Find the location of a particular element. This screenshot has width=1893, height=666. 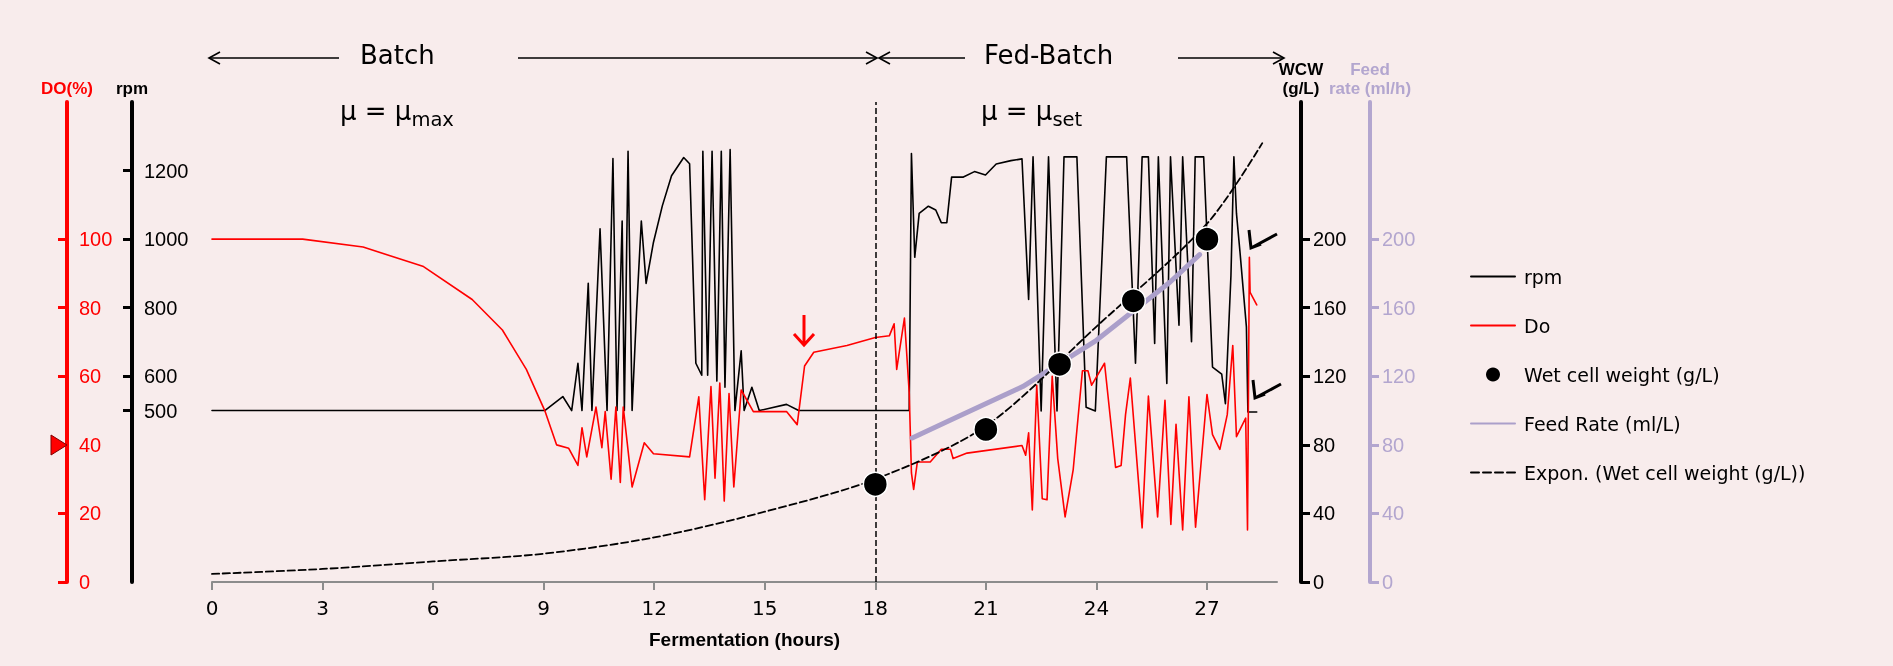

y3-tick-label: 40 is located at coordinates (1324, 513).